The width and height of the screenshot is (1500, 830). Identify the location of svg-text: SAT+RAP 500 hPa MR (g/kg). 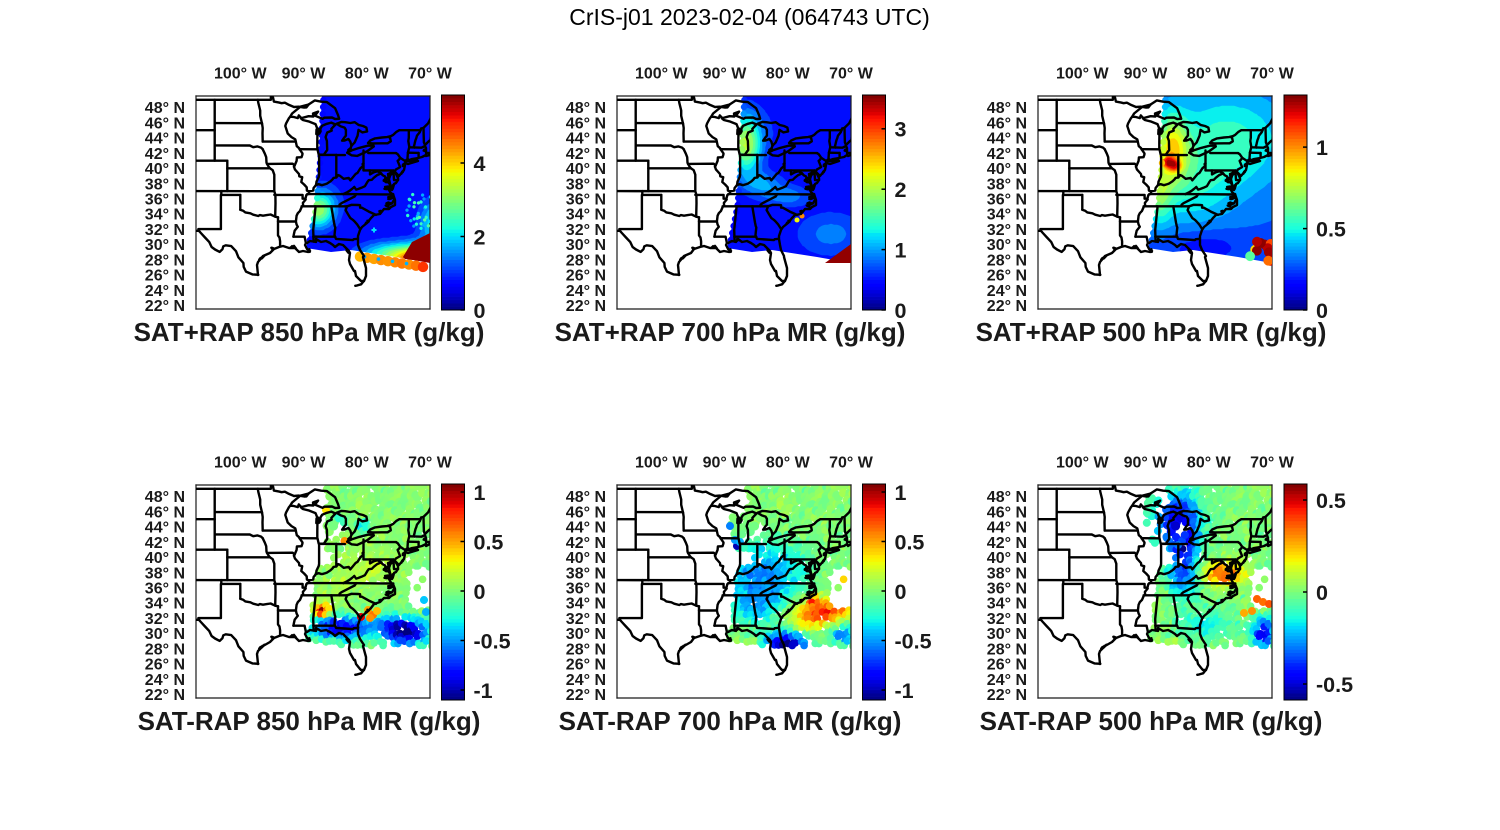
(1151, 332).